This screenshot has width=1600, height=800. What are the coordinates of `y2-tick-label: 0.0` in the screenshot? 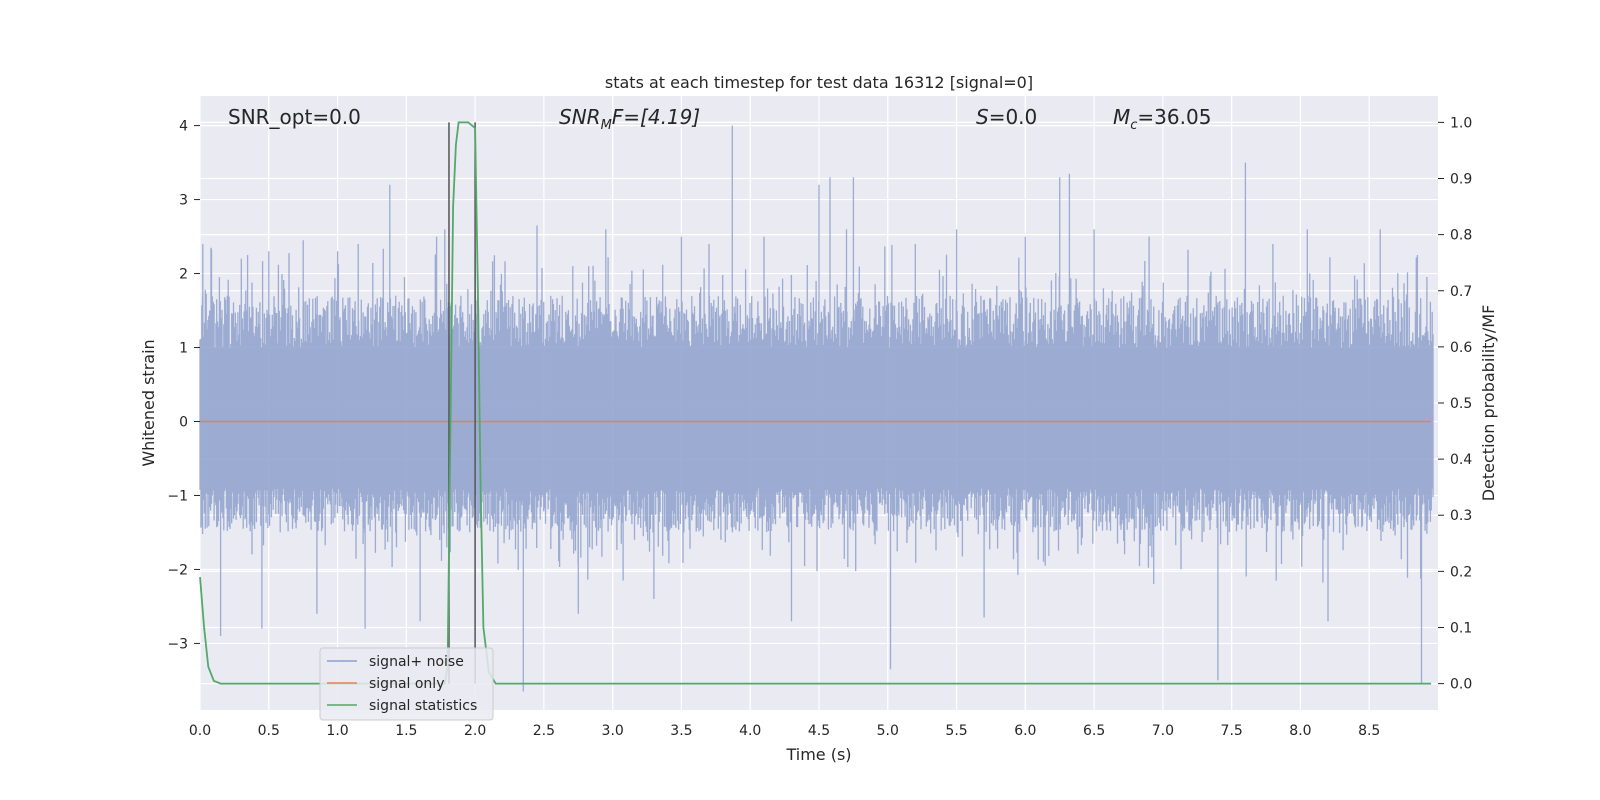 It's located at (1461, 685).